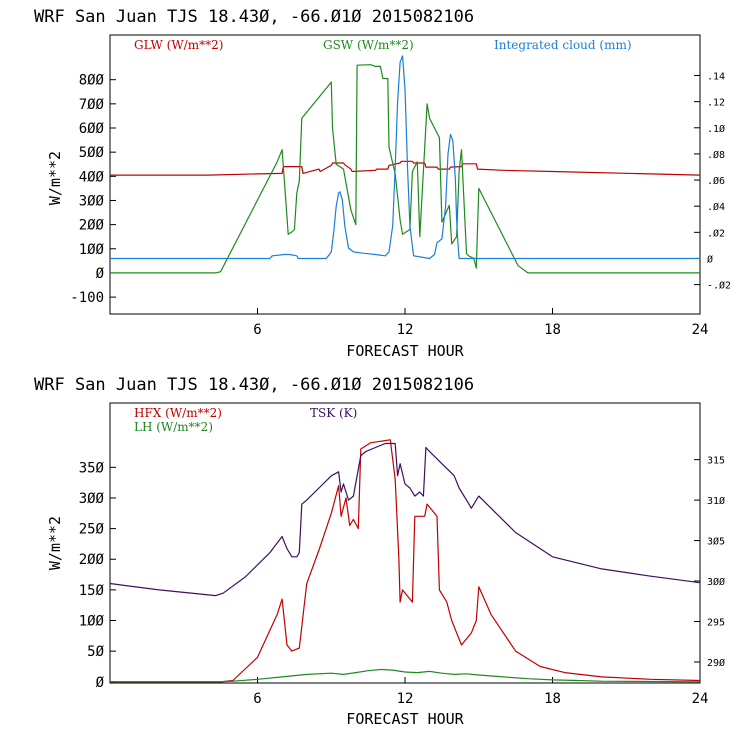 The height and width of the screenshot is (740, 740). Describe the element at coordinates (716, 501) in the screenshot. I see `y2-tick-label: 31Ø` at that location.